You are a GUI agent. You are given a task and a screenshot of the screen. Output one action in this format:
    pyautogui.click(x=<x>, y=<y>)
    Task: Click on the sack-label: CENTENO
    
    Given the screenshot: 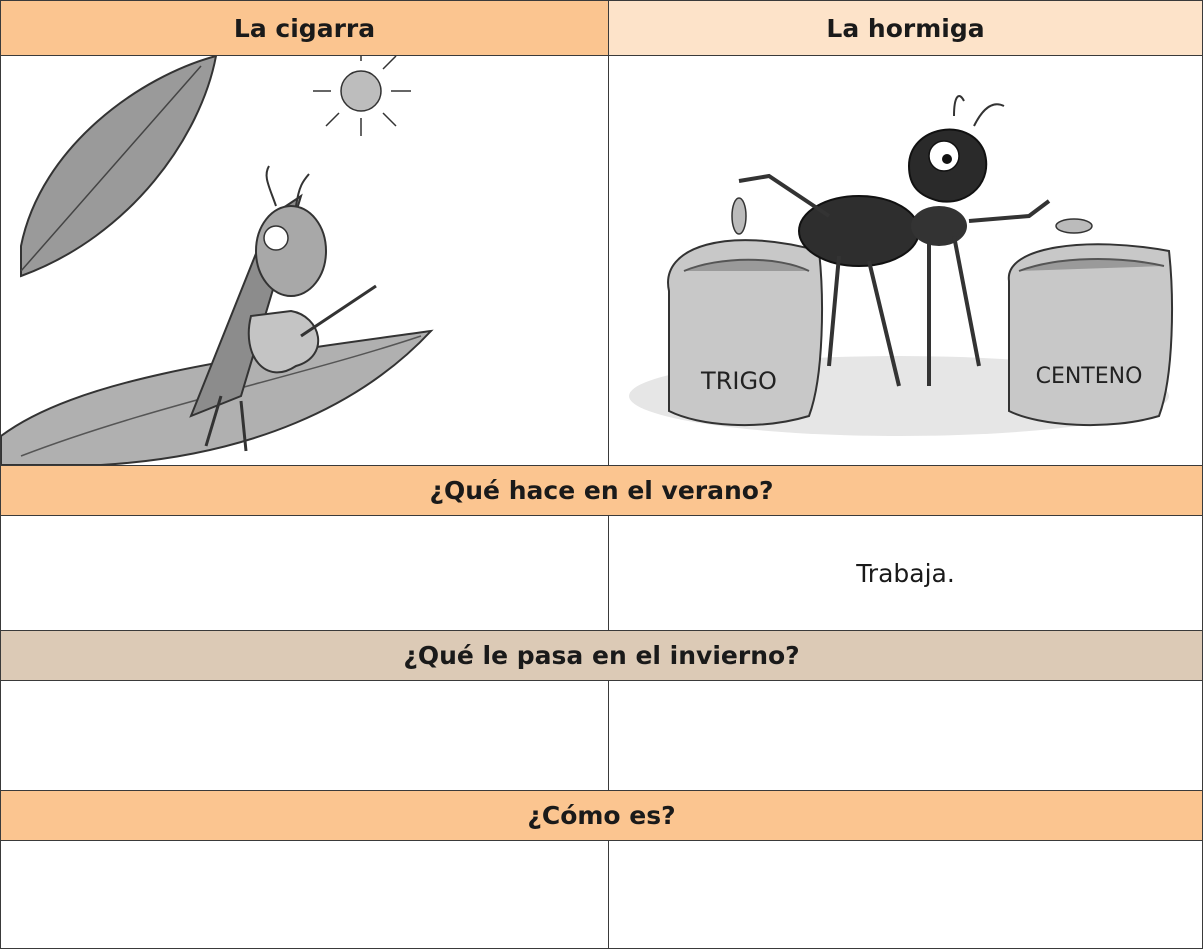 What is the action you would take?
    pyautogui.click(x=1089, y=376)
    